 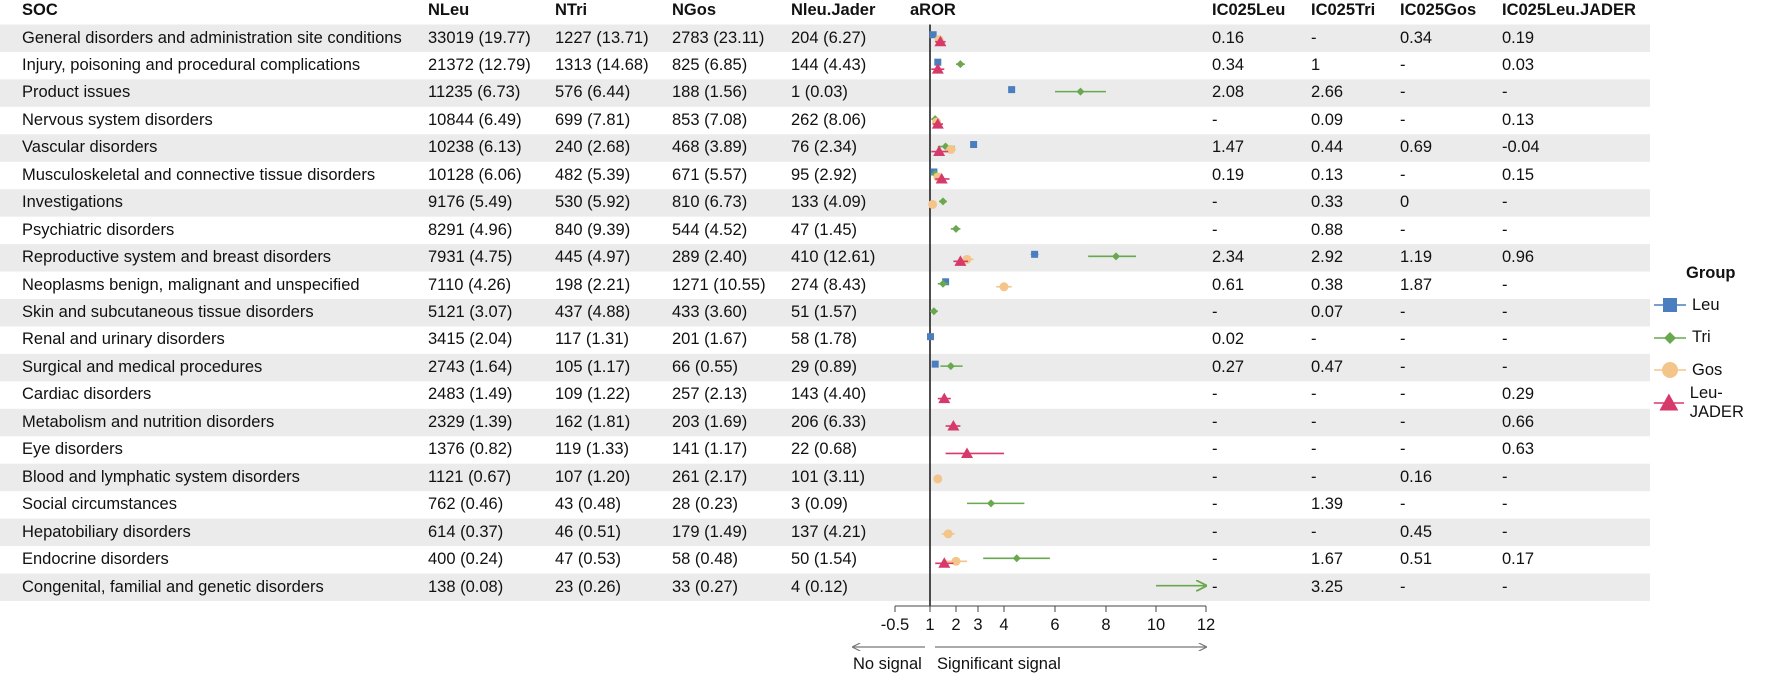 I want to click on x-tick-label: 8, so click(x=1105, y=625).